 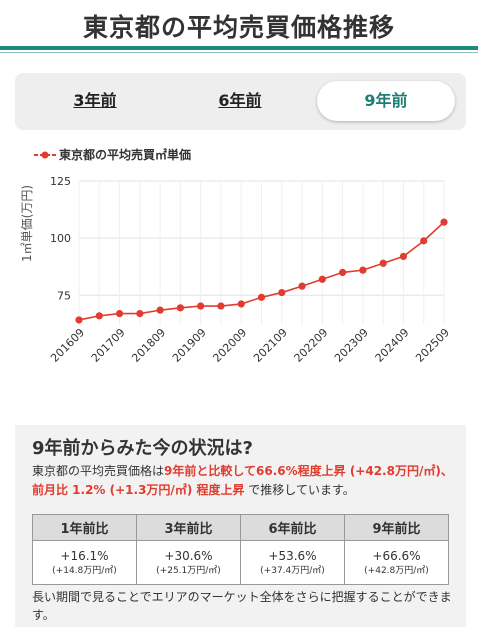 I want to click on page-title: 東京都の平均売買価格推移, so click(x=238, y=27).